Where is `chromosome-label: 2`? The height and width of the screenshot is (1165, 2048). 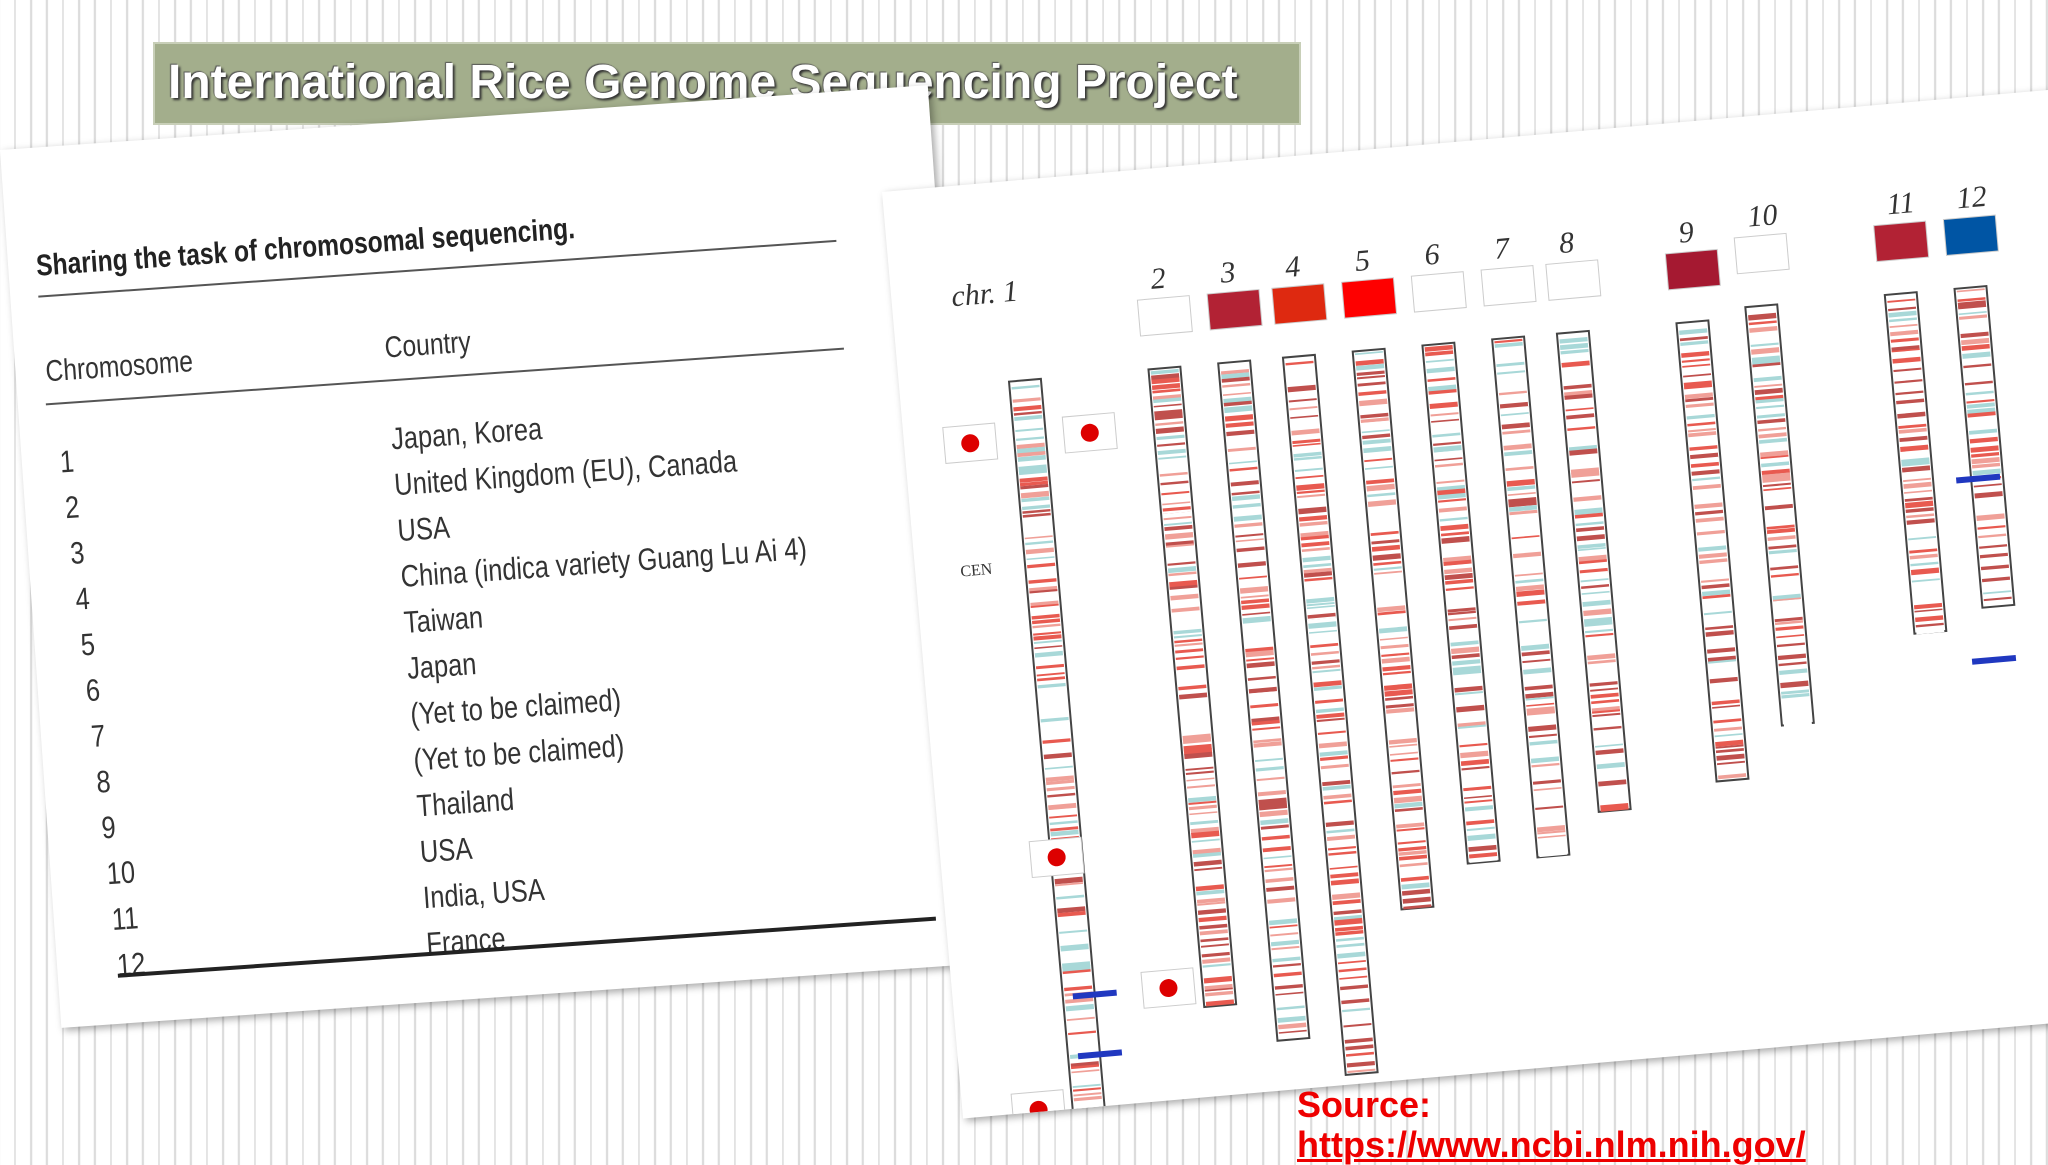
chromosome-label: 2 is located at coordinates (1158, 279).